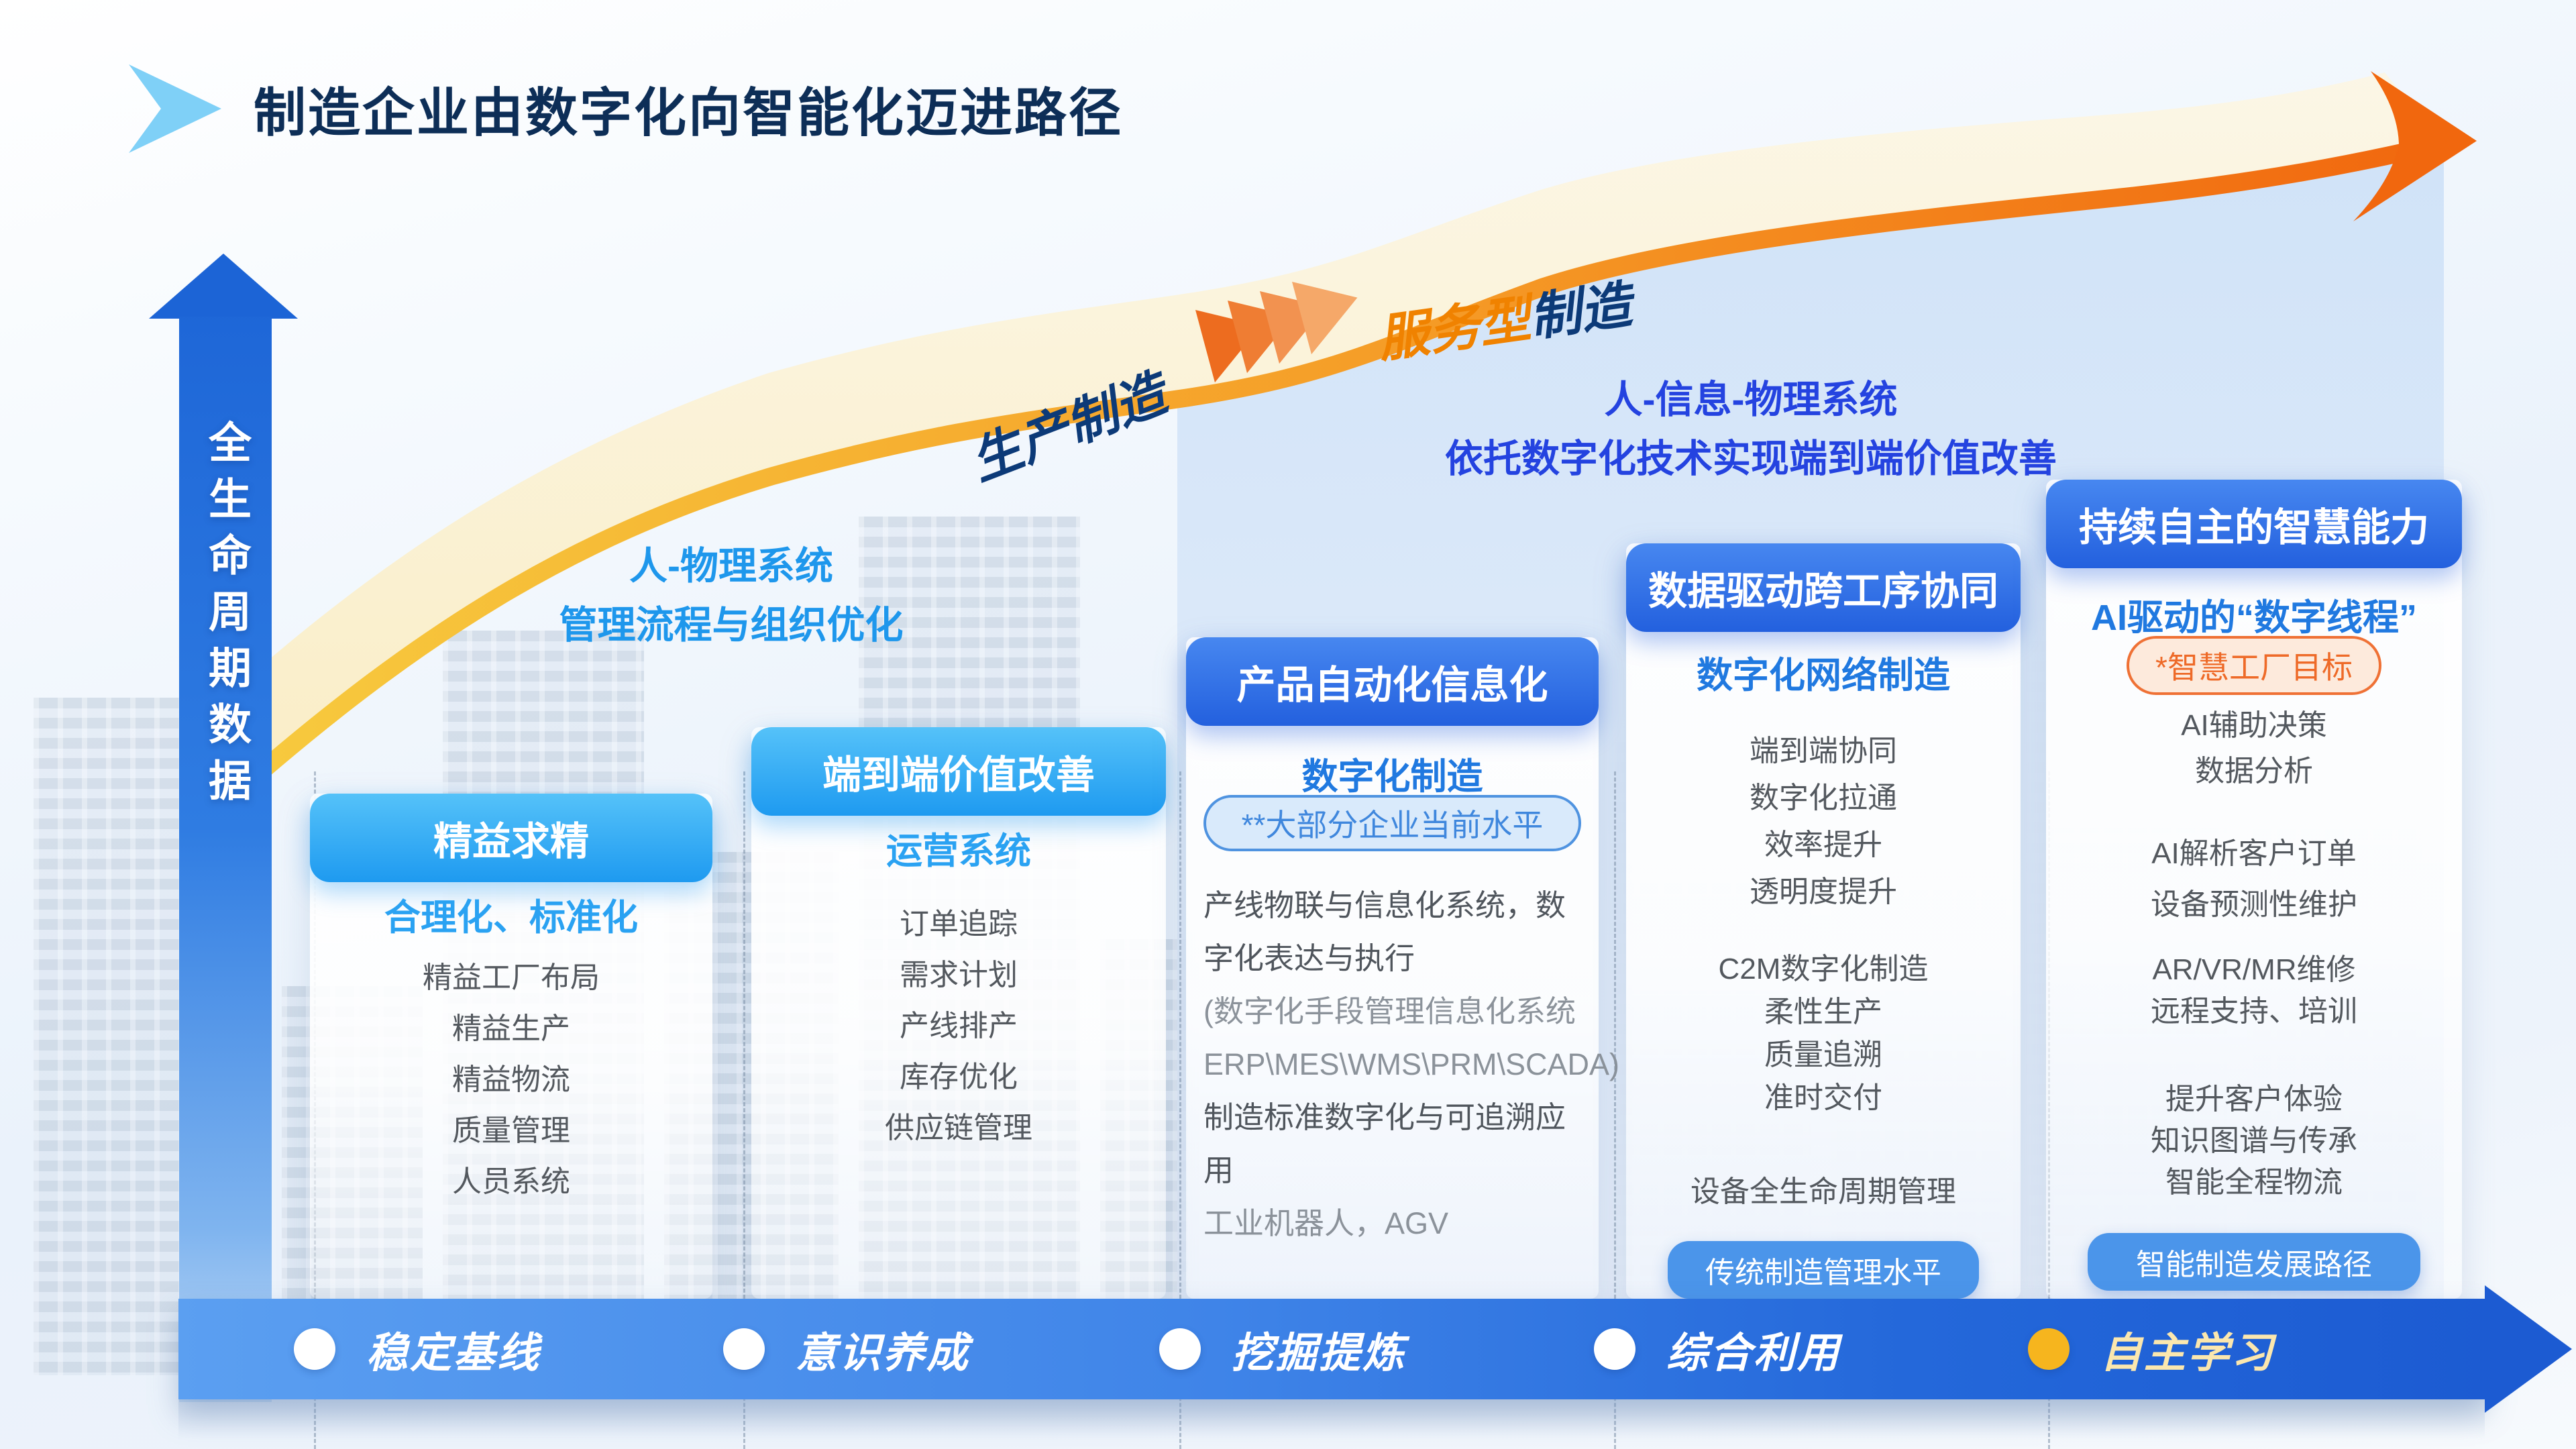 The height and width of the screenshot is (1449, 2576). What do you see at coordinates (511, 1130) in the screenshot?
I see `list-item: 质量管理` at bounding box center [511, 1130].